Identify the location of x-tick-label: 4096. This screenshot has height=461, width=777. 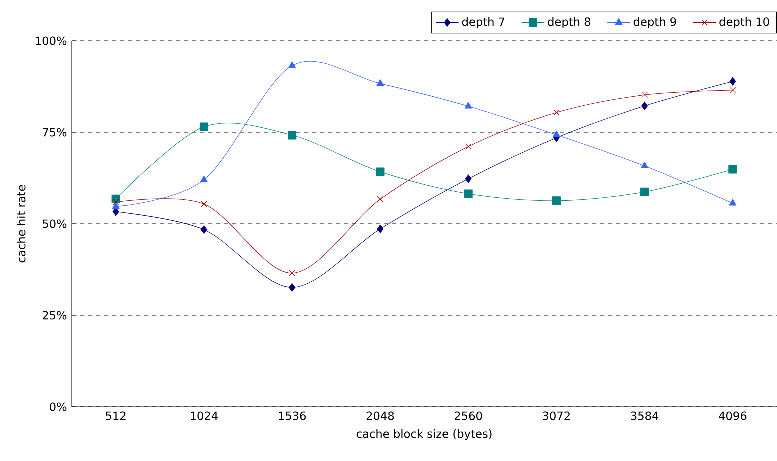
(733, 416).